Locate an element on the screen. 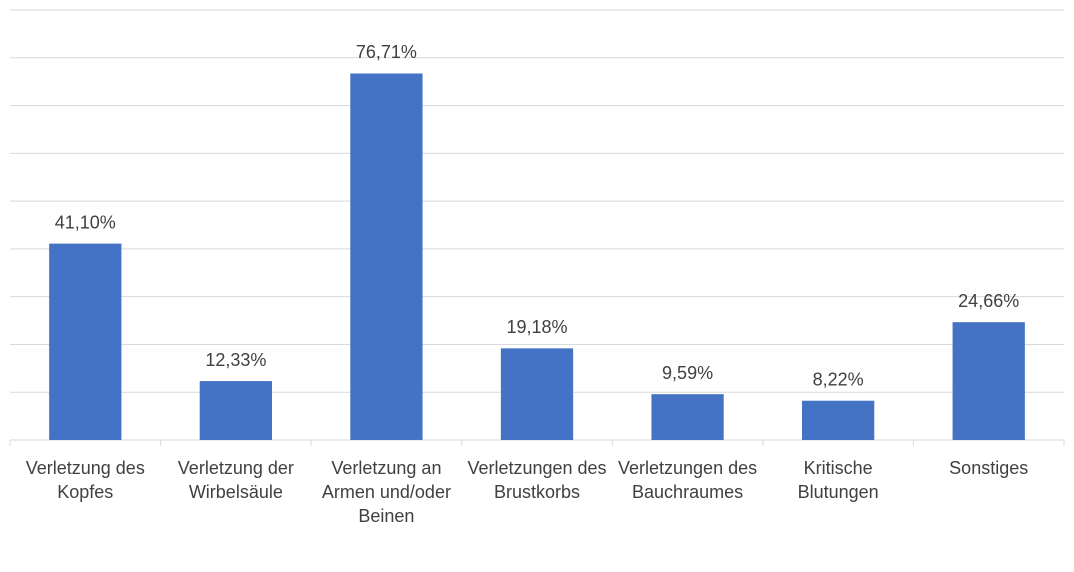 The width and height of the screenshot is (1074, 572). data-label: 12,33% is located at coordinates (235, 360).